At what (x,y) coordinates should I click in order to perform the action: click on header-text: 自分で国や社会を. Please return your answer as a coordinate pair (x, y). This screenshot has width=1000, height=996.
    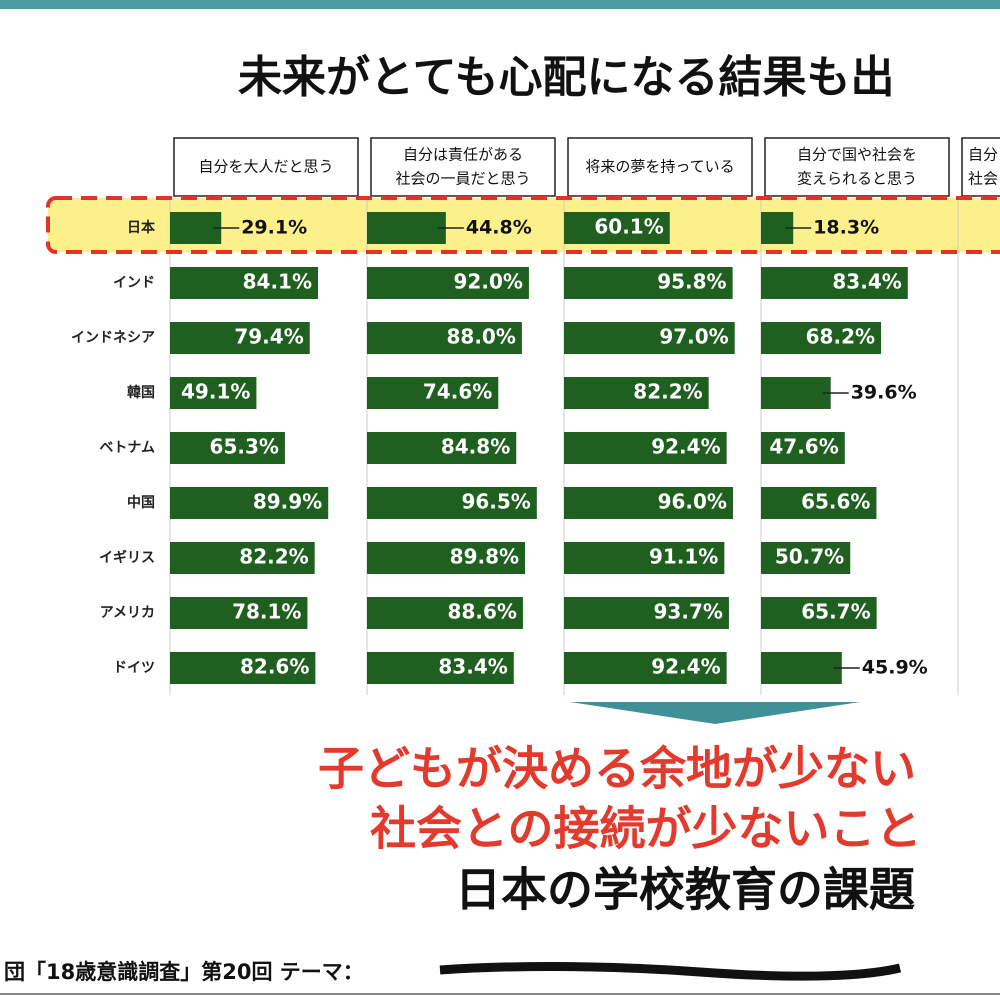
    Looking at the image, I should click on (857, 155).